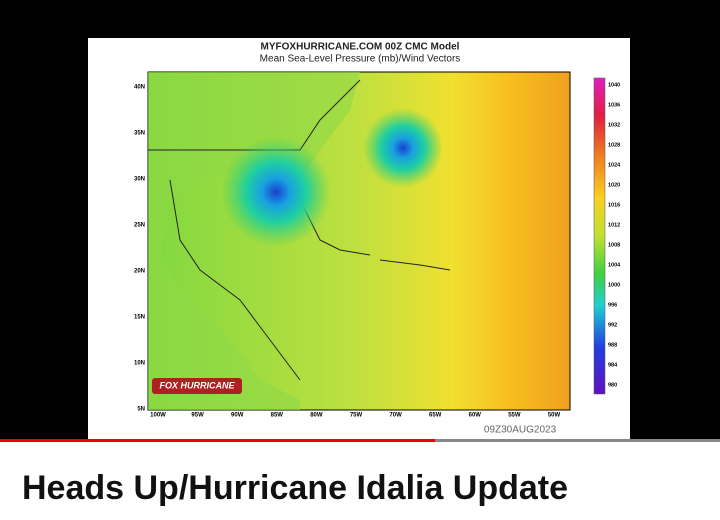 The image size is (720, 520). I want to click on lon-label: 85W, so click(277, 416).